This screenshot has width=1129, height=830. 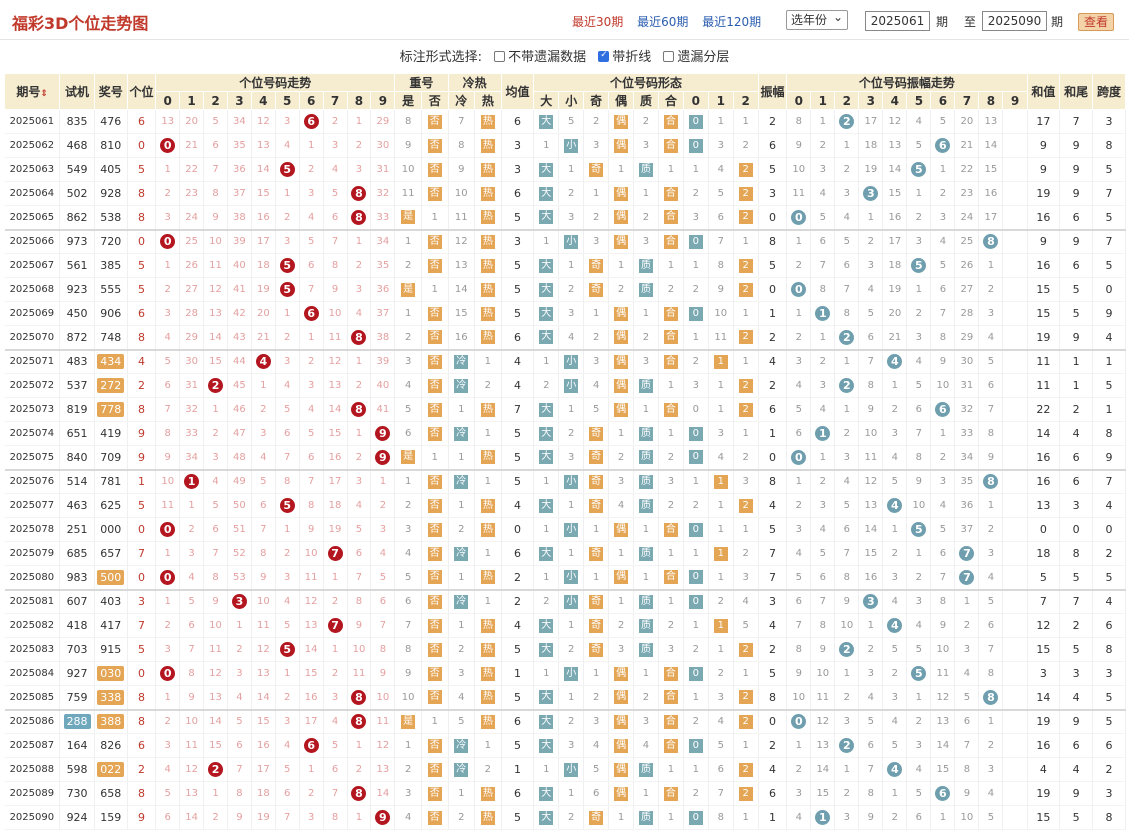 I want to click on amp-trend-cell: 9, so click(x=823, y=649).